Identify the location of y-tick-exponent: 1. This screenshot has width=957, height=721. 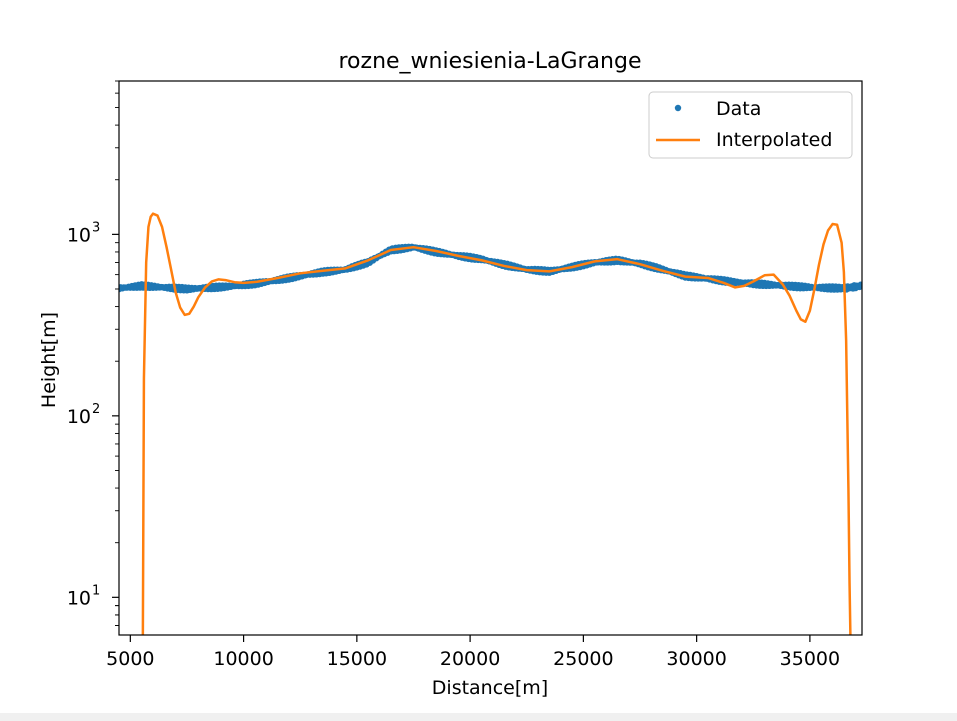
(96, 590).